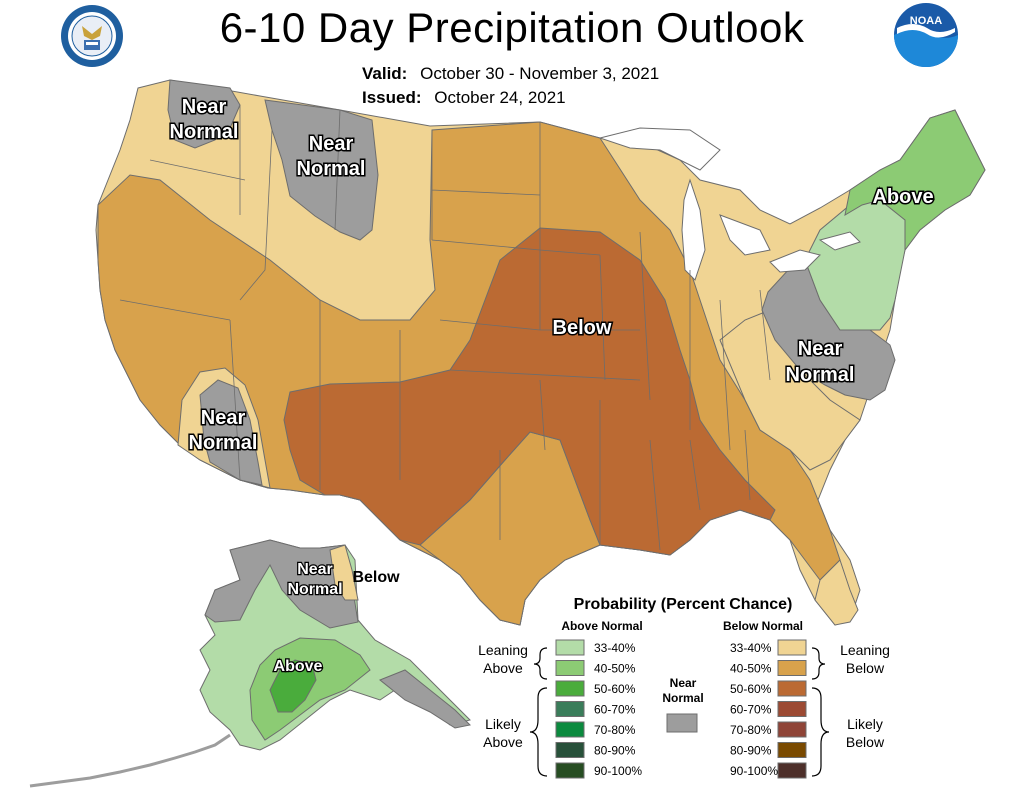  What do you see at coordinates (615, 751) in the screenshot?
I see `legend-above-label: 80-90%` at bounding box center [615, 751].